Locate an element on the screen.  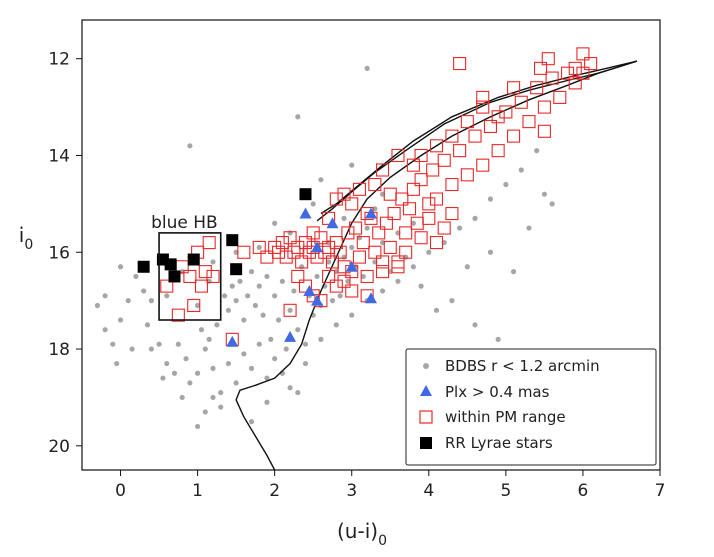
y-axis-label-sub: 0 is located at coordinates (28, 245).